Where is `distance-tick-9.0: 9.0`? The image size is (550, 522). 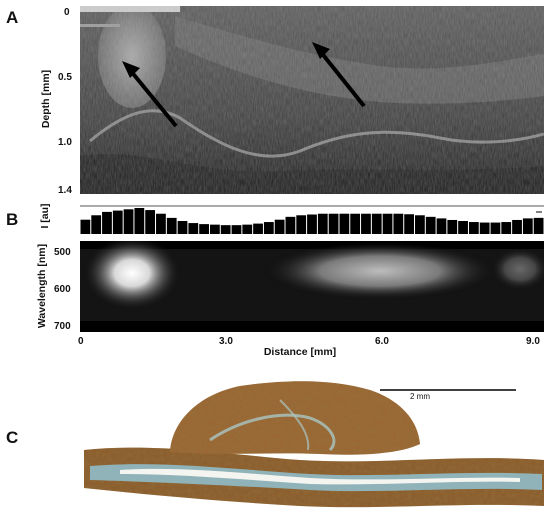 distance-tick-9.0: 9.0 is located at coordinates (533, 341).